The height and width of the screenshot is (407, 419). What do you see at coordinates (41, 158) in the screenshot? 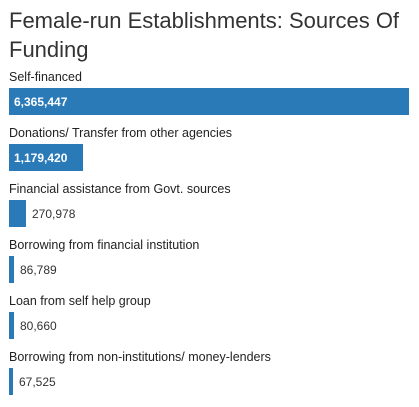
I see `value-label: 1,179,420` at bounding box center [41, 158].